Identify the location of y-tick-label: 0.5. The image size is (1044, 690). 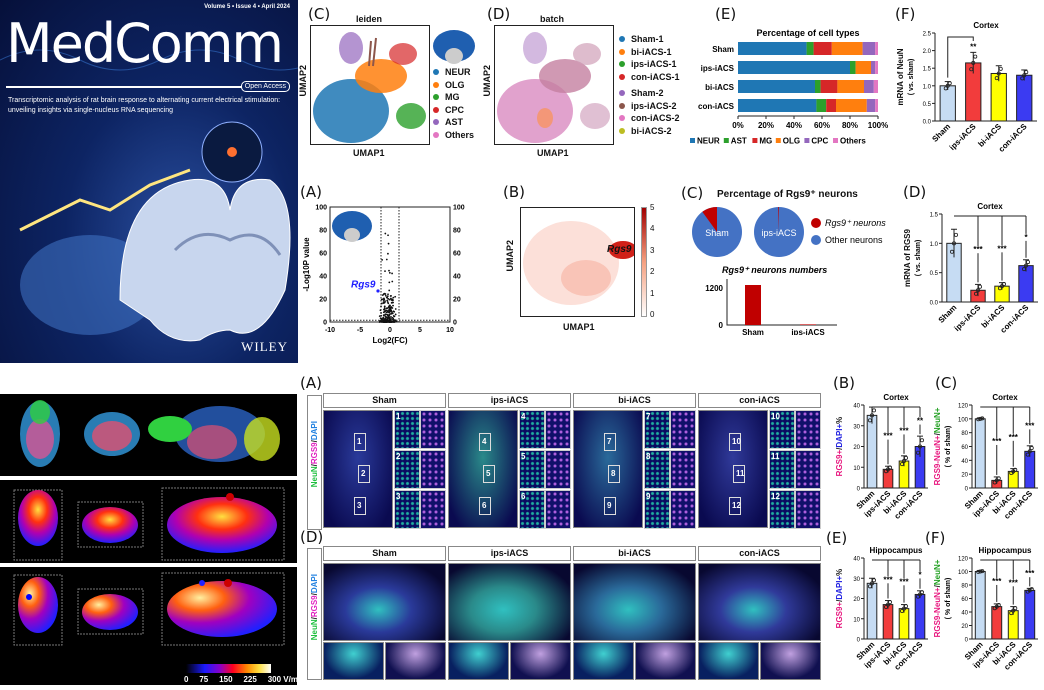
(927, 105).